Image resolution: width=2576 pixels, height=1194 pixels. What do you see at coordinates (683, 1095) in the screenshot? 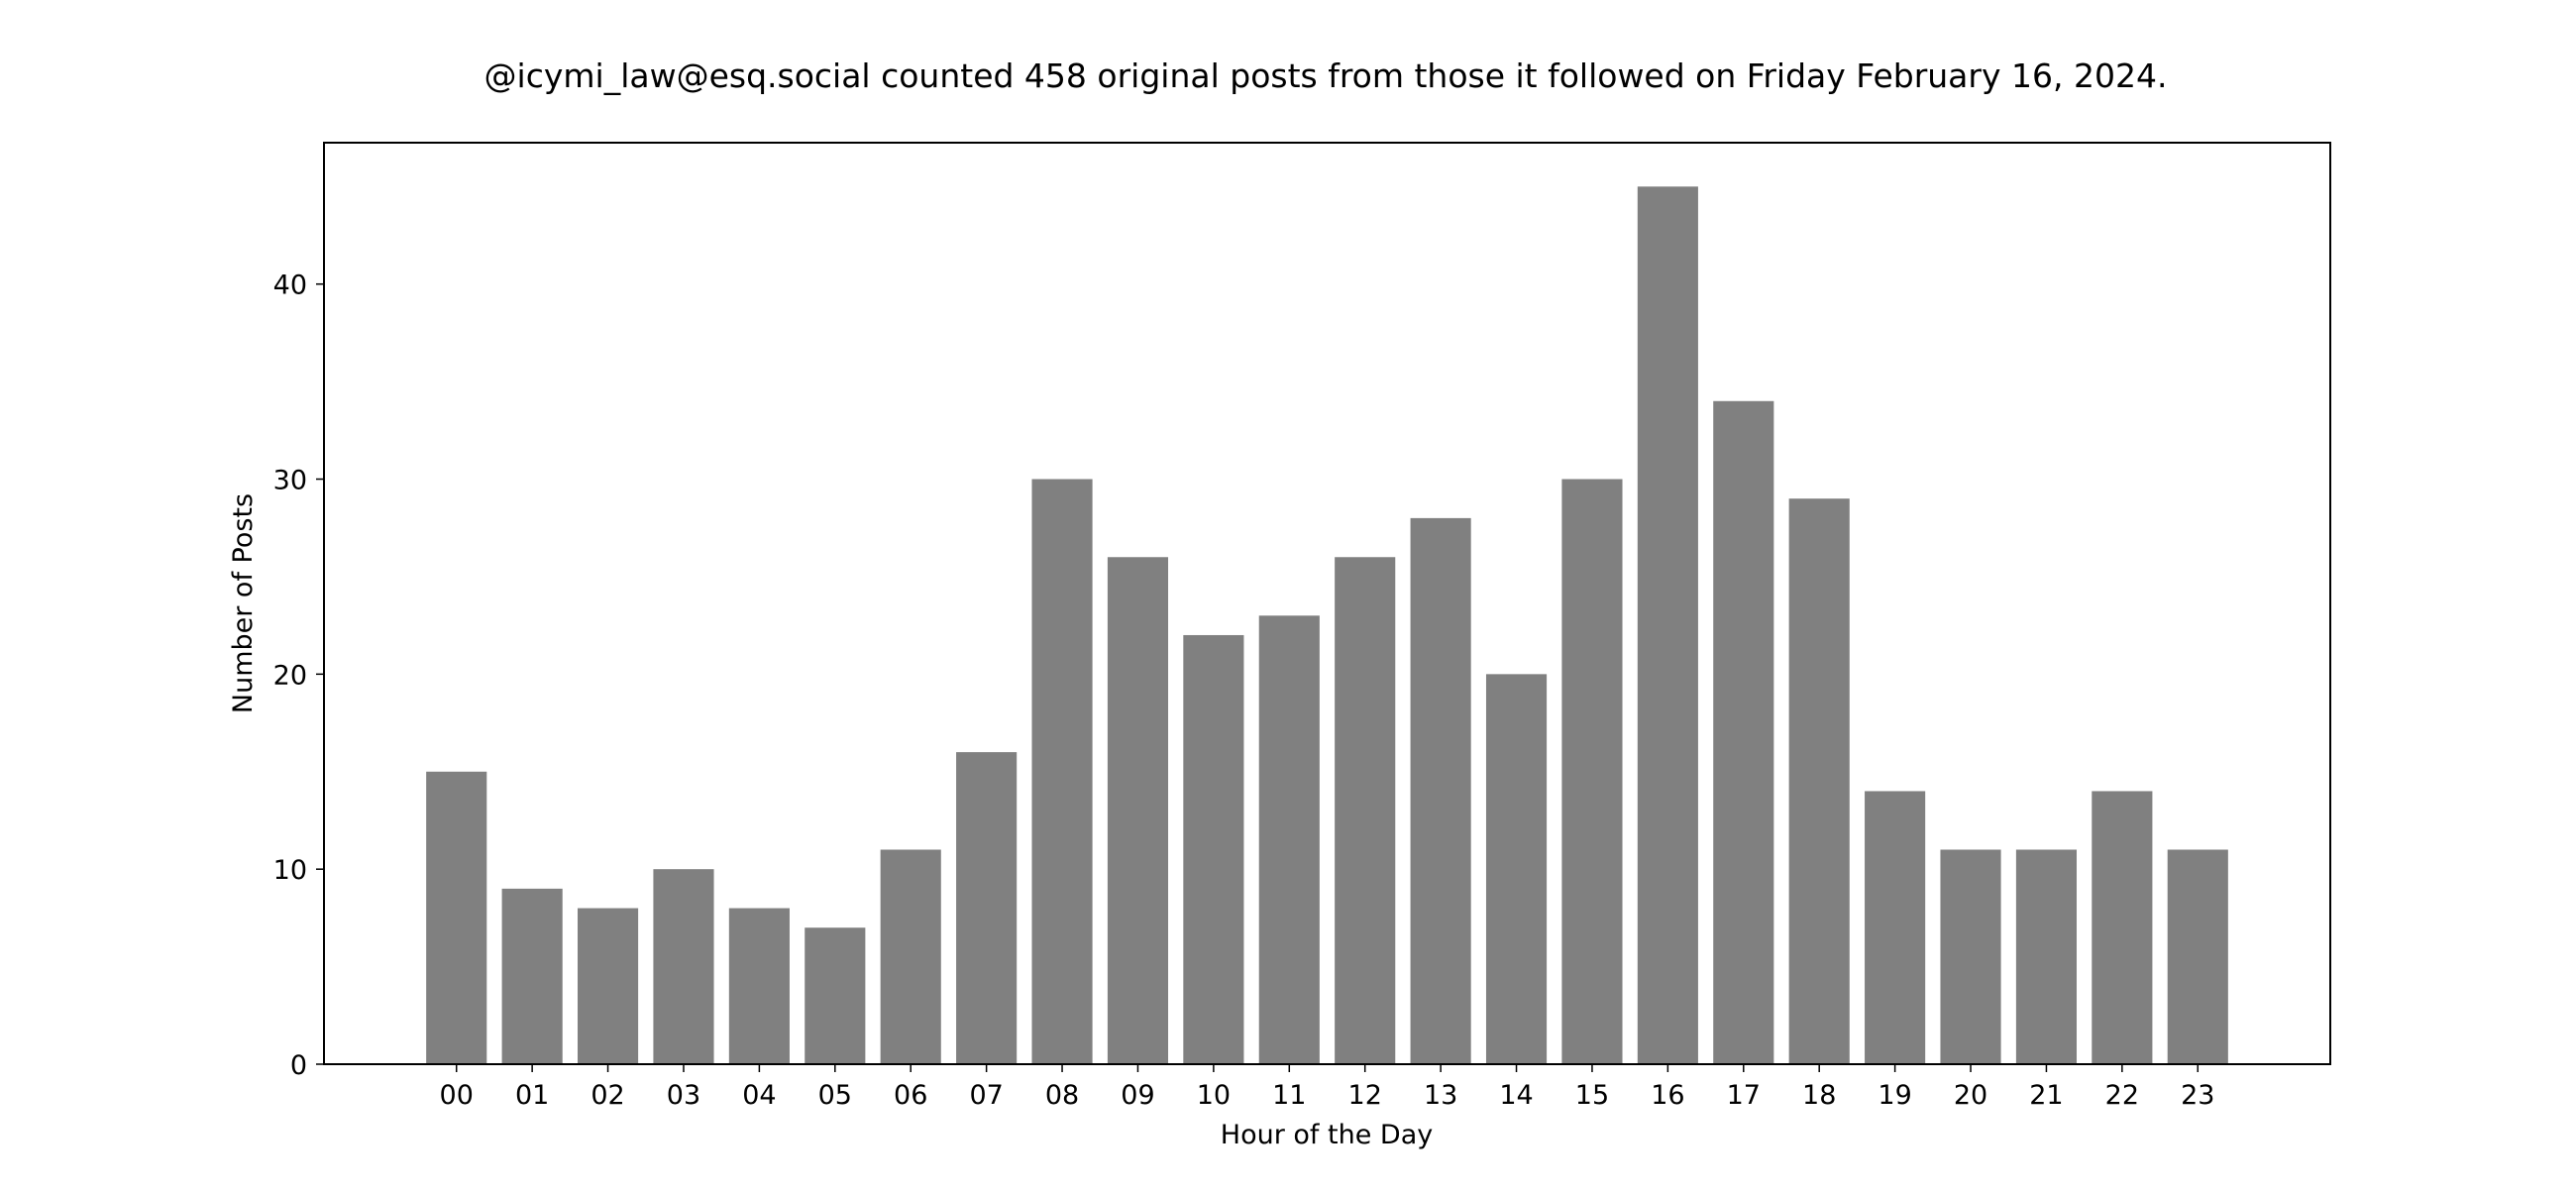
I see `x-tick-label: 03` at bounding box center [683, 1095].